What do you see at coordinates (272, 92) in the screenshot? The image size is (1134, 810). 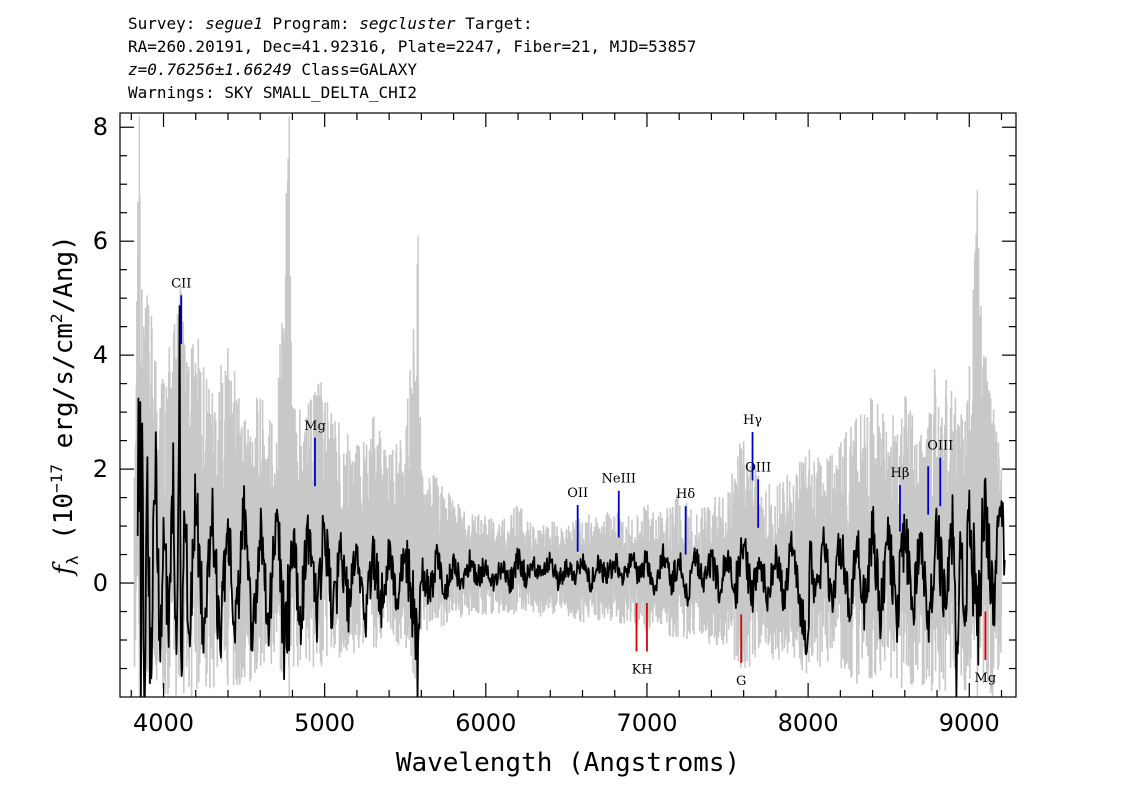 I see `header-line-warnings: Warnings: SKY SMALL_DELTA_CHI2` at bounding box center [272, 92].